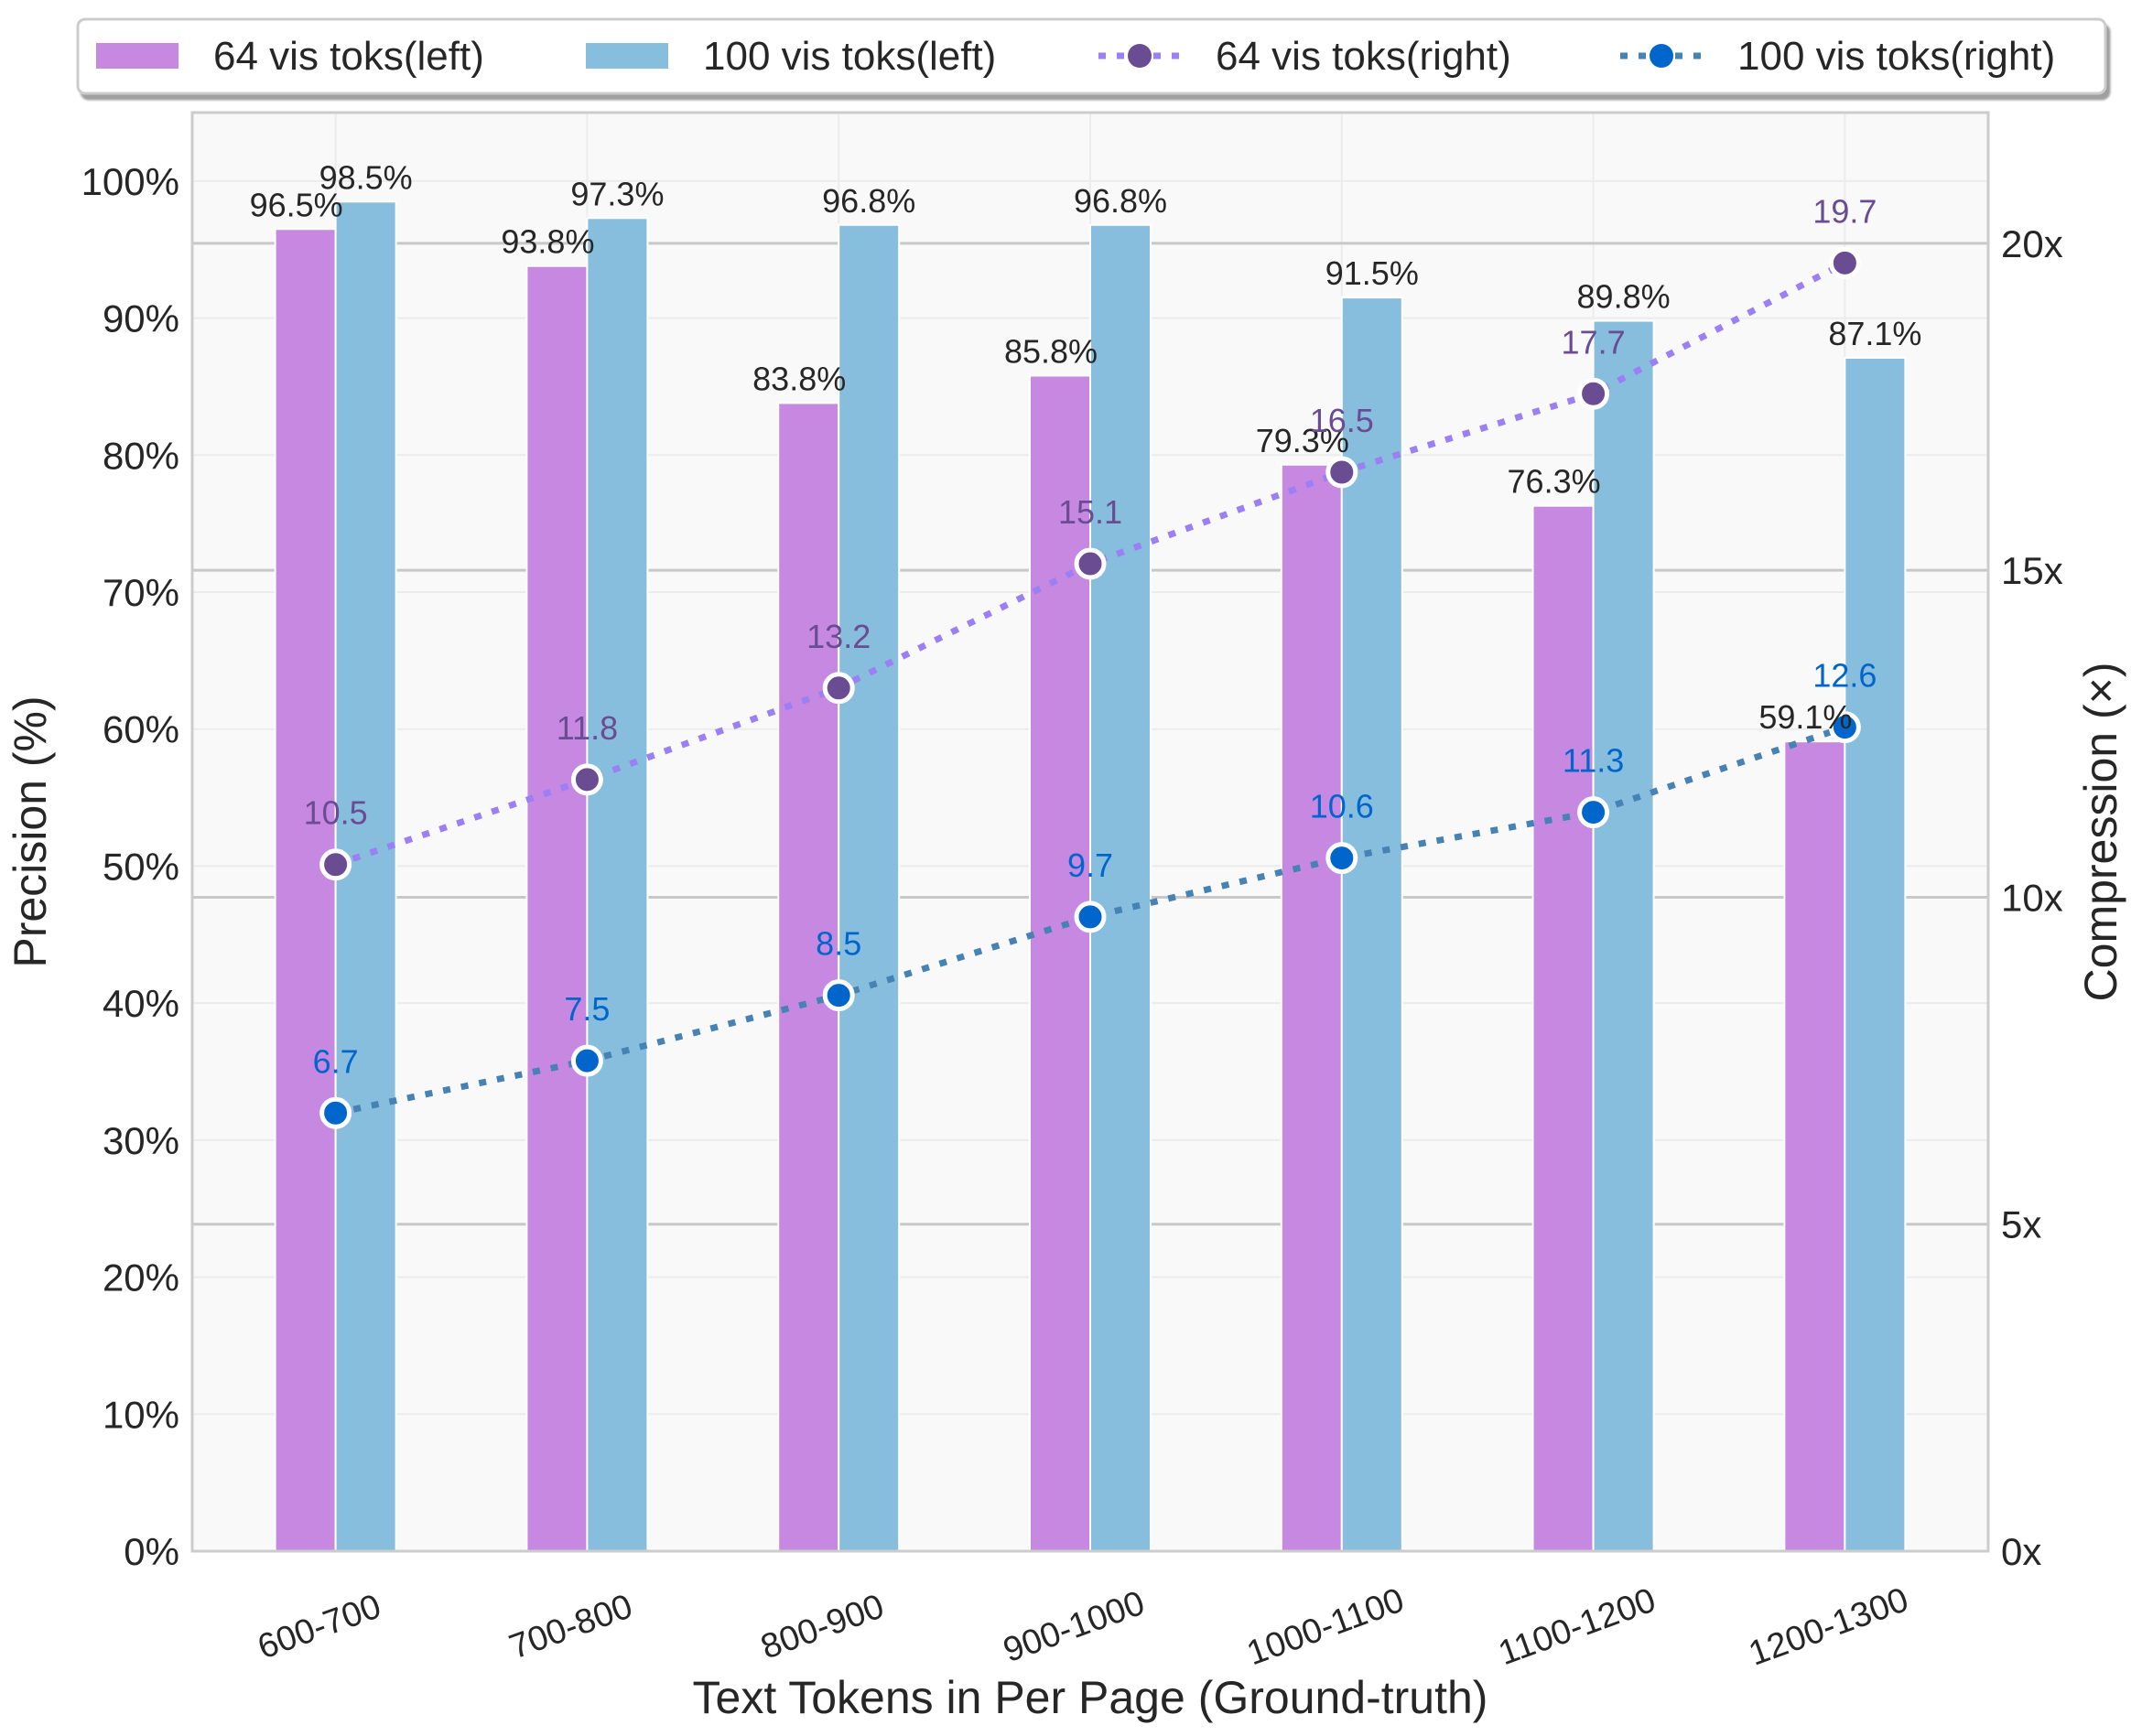 The image size is (2142, 1736). Describe the element at coordinates (1090, 1697) in the screenshot. I see `x-axis-label: Text Tokens in Per Page (Ground-truth)` at that location.